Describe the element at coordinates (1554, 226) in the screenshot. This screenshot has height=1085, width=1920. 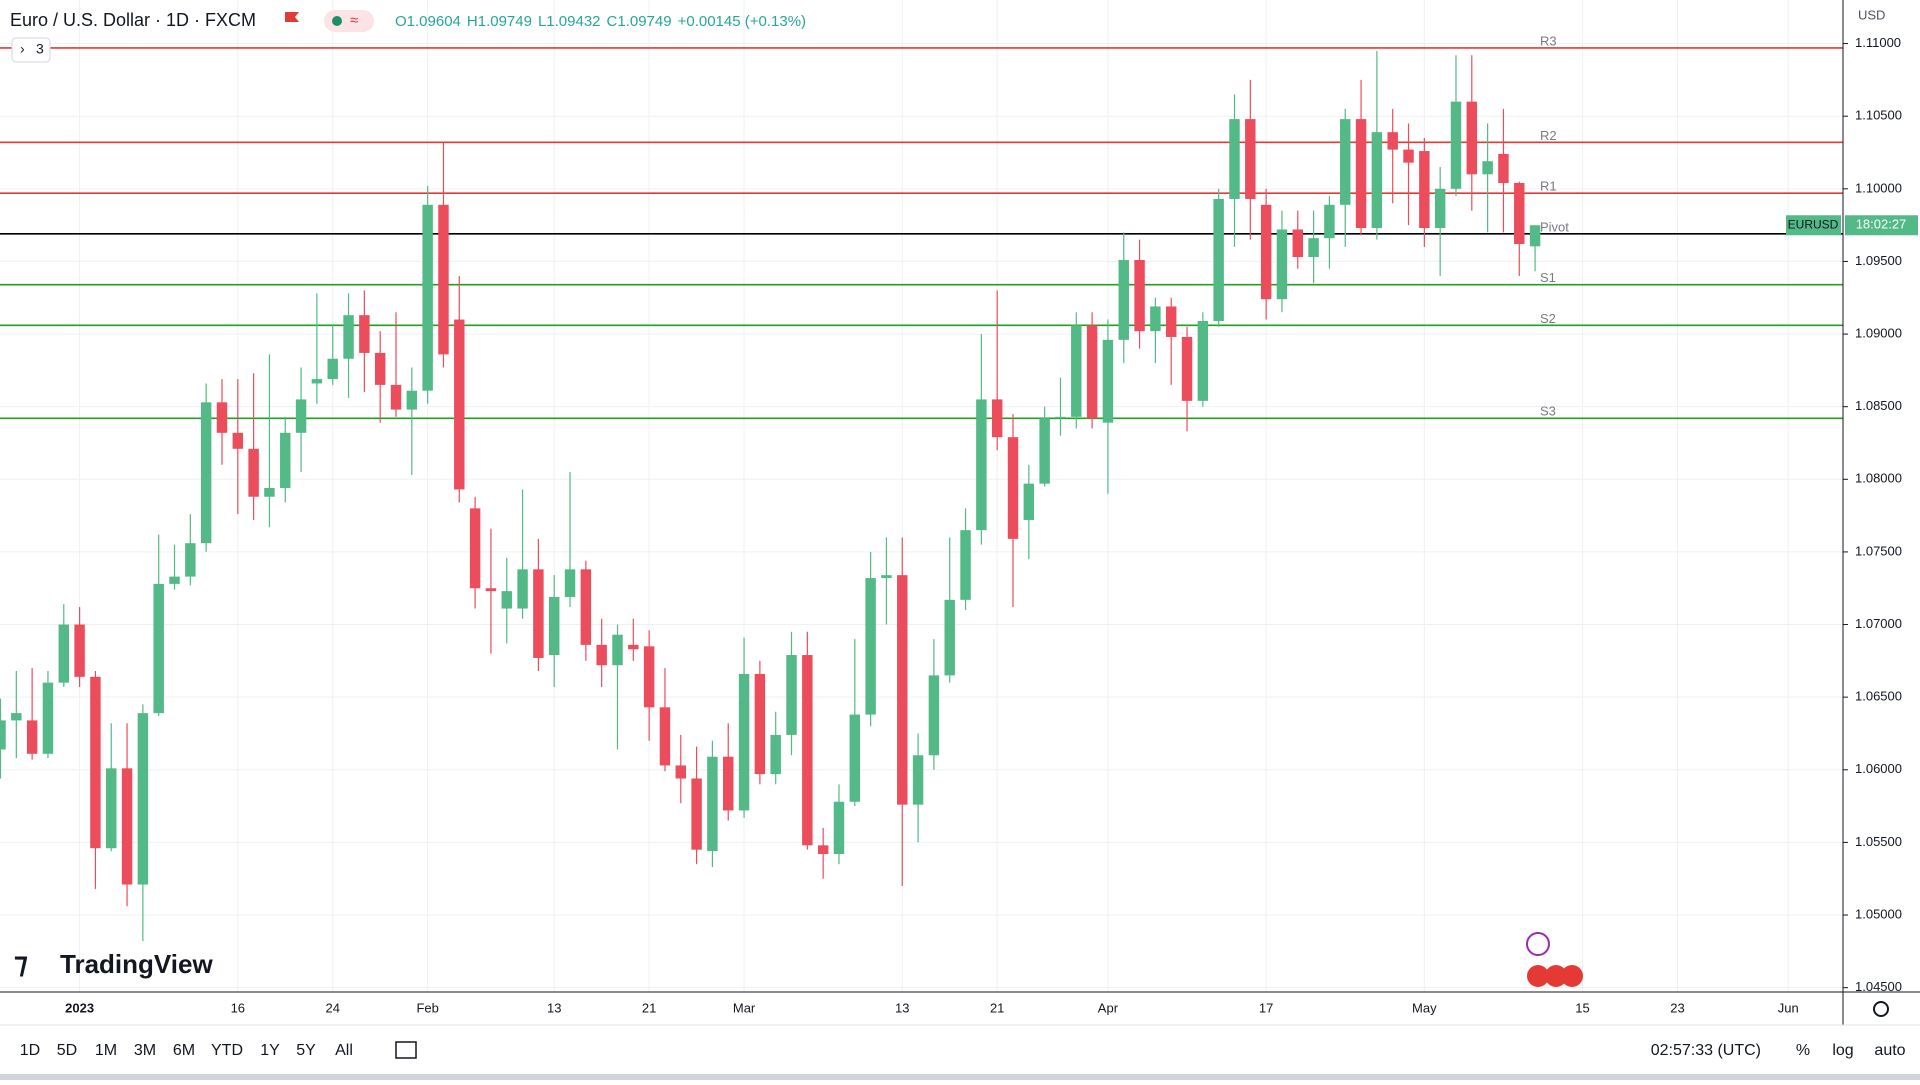
I see `pivot-label: Pivot` at that location.